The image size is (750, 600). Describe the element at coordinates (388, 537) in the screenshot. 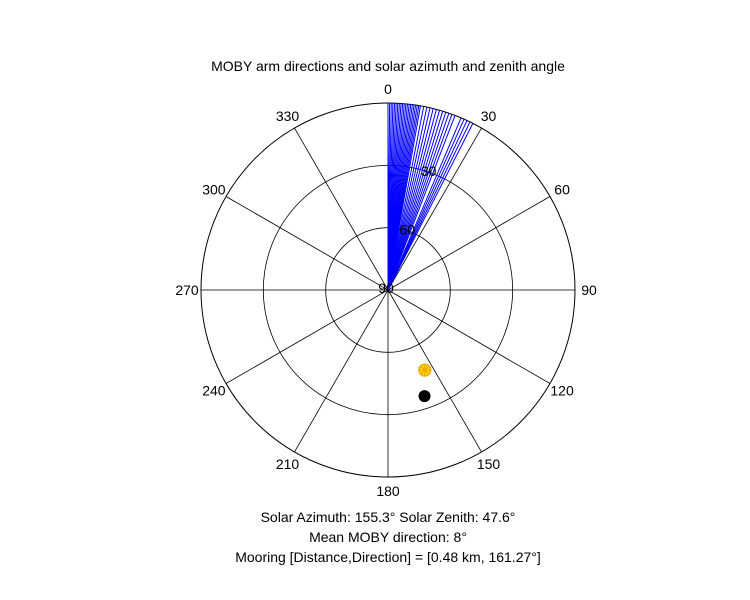

I see `mean-moby-caption: Mean MOBY direction: 8°` at that location.